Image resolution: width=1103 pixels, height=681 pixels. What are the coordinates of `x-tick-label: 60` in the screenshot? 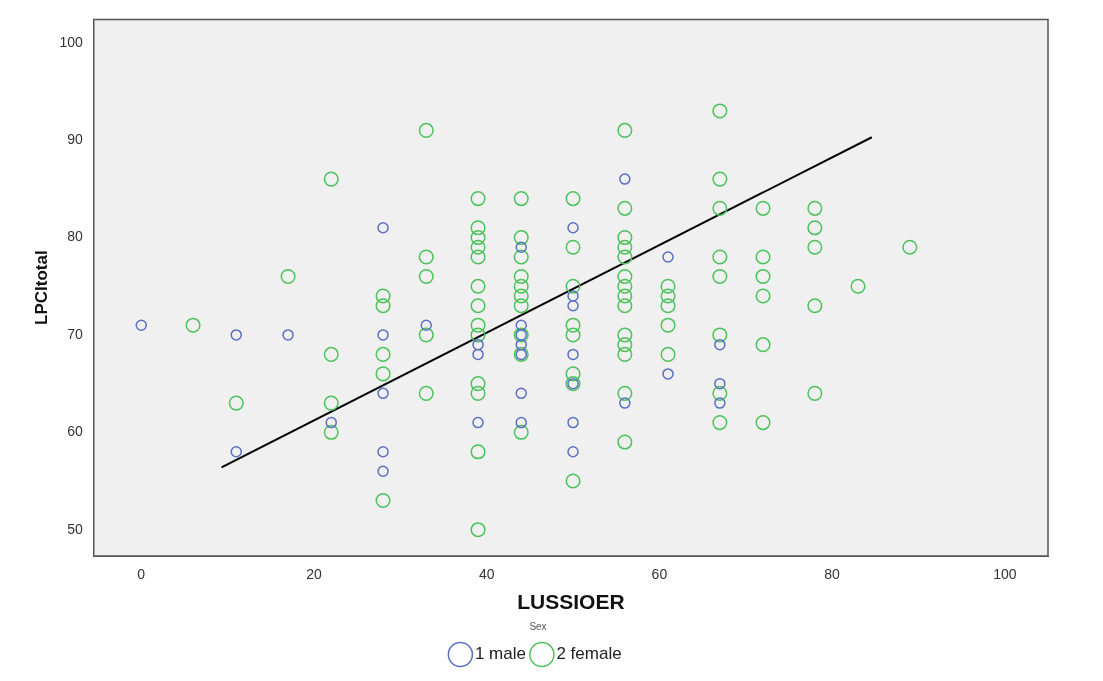 It's located at (659, 574).